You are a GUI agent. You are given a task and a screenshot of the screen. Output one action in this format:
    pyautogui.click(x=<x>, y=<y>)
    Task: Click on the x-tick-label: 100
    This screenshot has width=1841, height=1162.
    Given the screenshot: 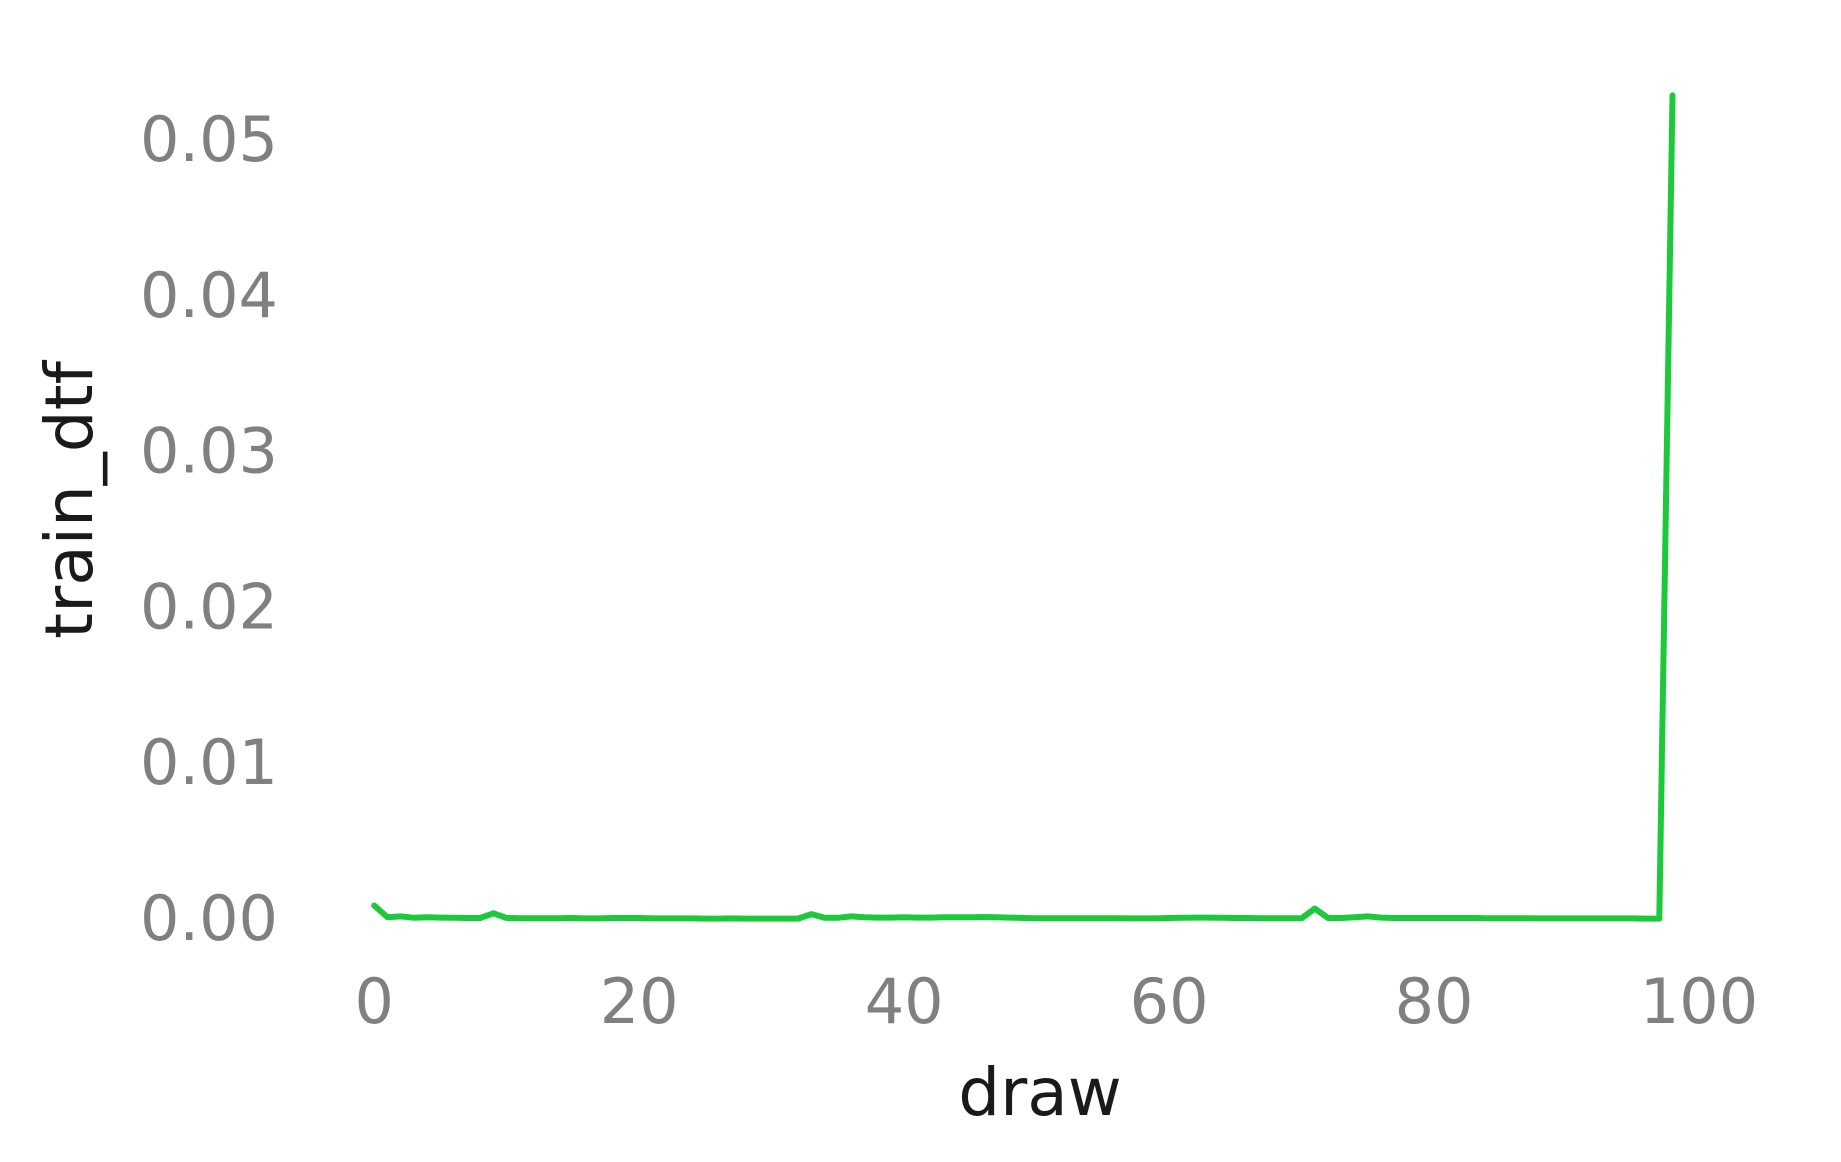 What is the action you would take?
    pyautogui.click(x=1699, y=1001)
    